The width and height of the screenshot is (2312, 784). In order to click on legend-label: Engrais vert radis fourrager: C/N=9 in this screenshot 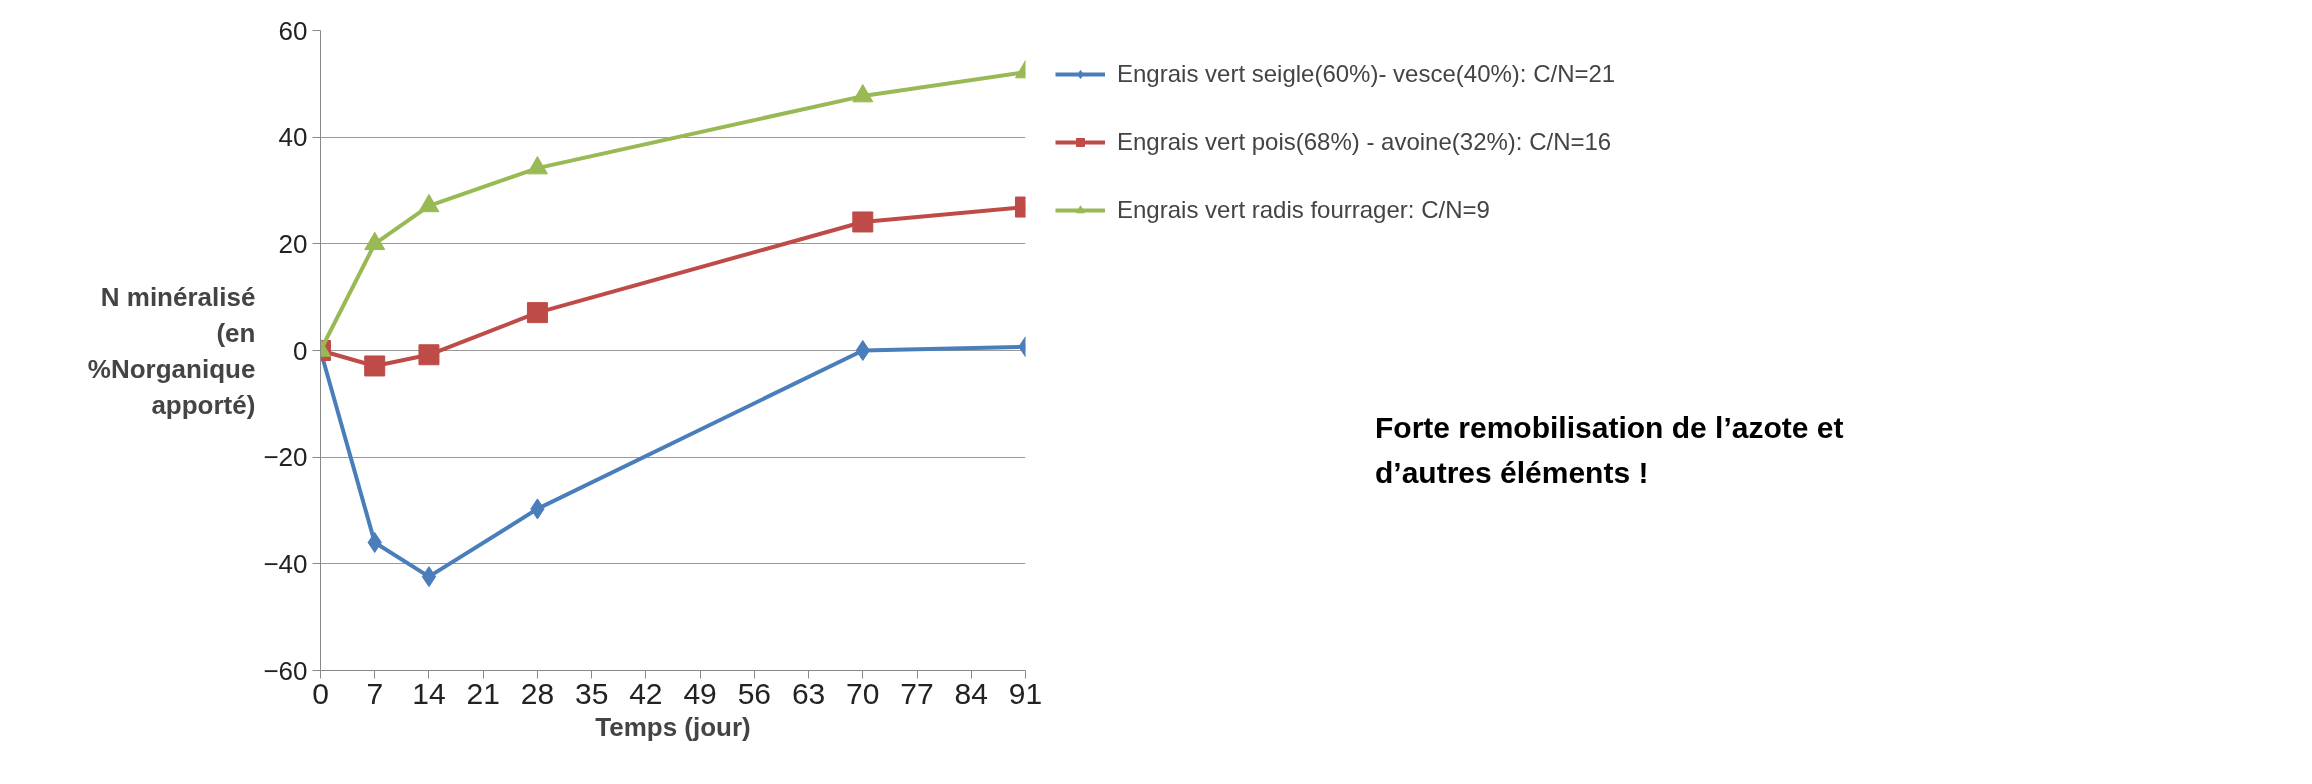, I will do `click(1303, 210)`.